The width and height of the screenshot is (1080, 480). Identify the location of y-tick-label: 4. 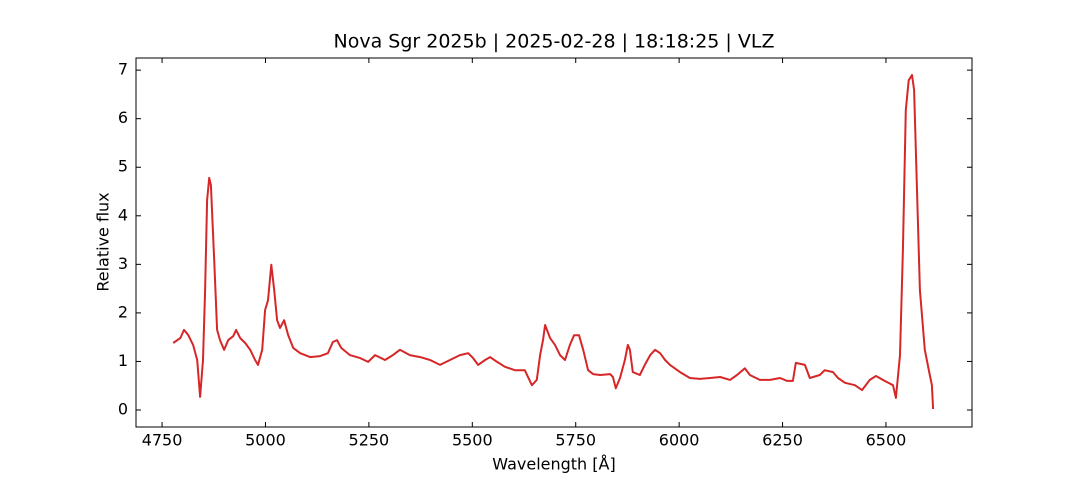
(123, 214).